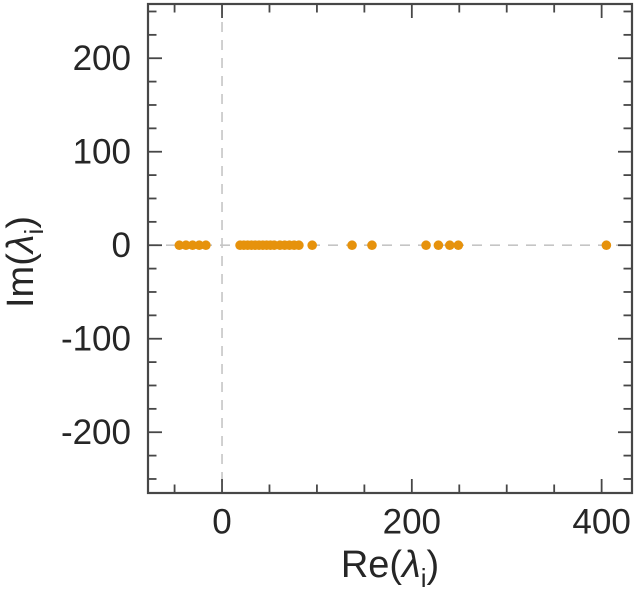 This screenshot has width=641, height=600. What do you see at coordinates (390, 568) in the screenshot?
I see `x-axis-title: Re(λi)` at bounding box center [390, 568].